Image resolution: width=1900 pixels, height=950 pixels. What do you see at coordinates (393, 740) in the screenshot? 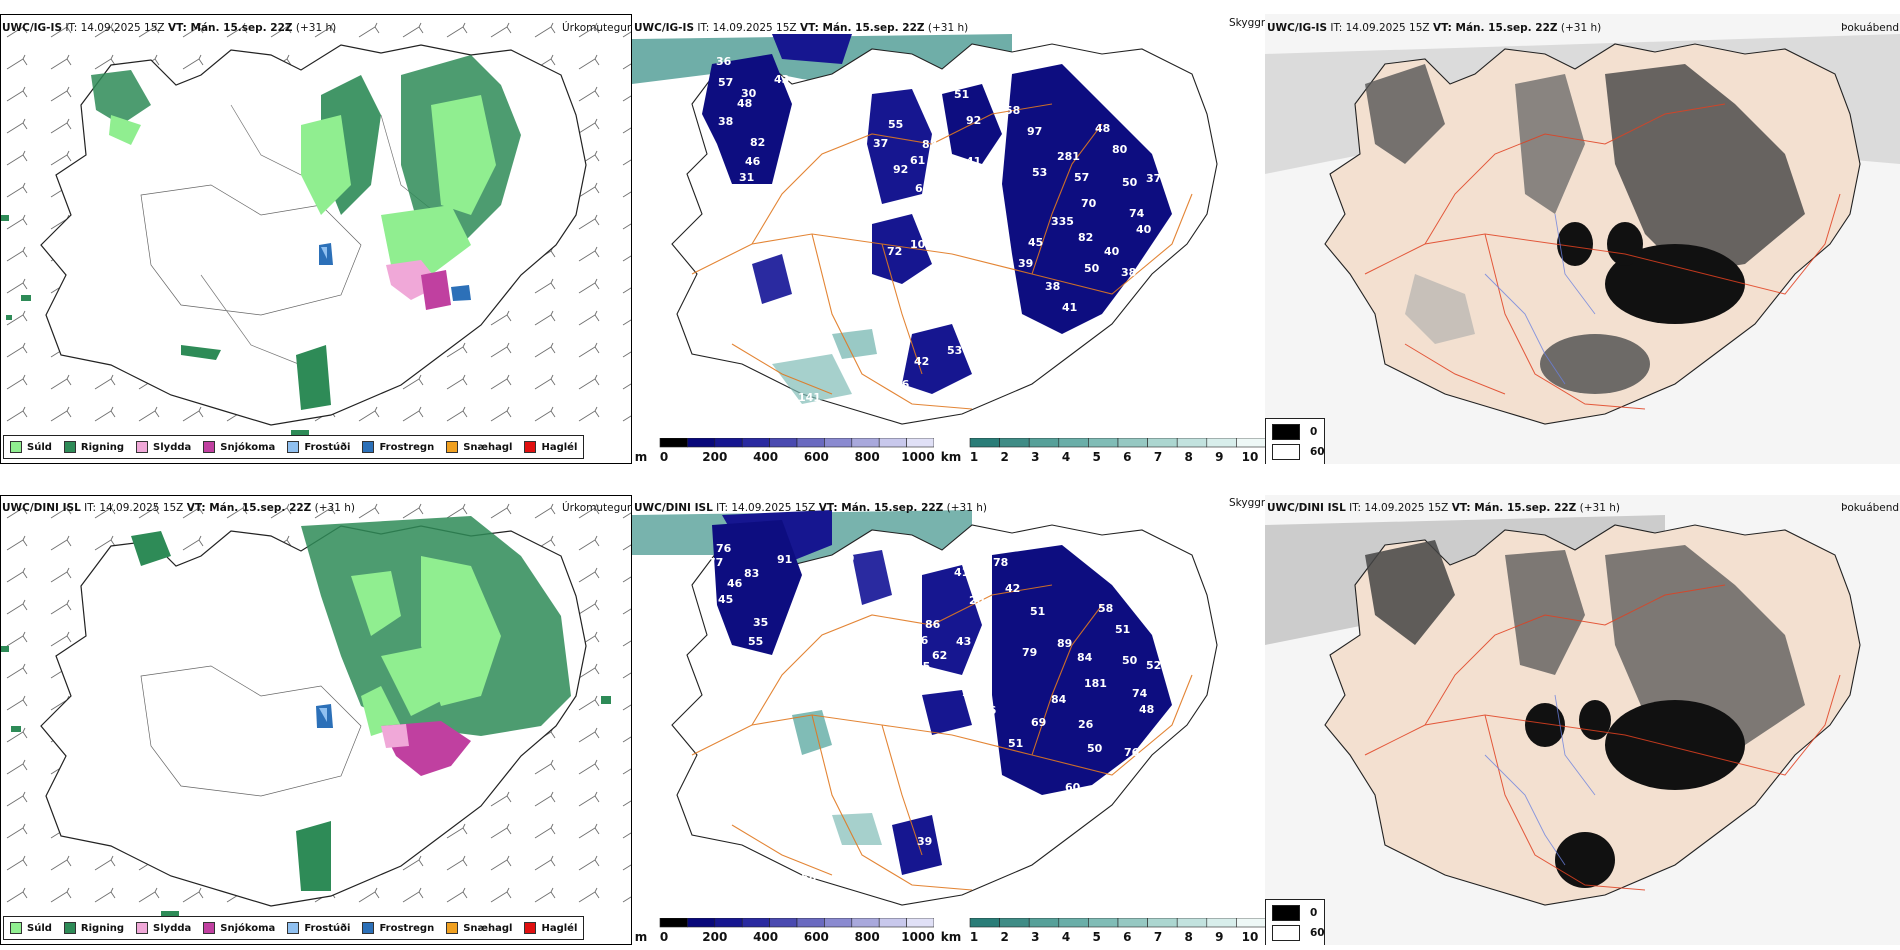
I see `sleet-snow-areas` at bounding box center [393, 740].